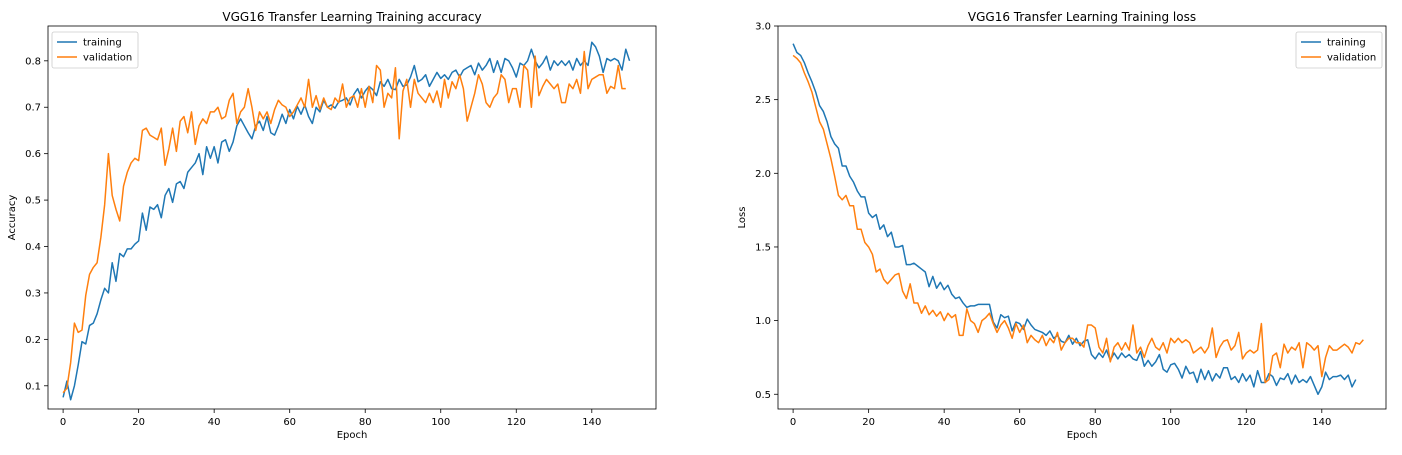 The image size is (1402, 455). I want to click on y-tick-label: 0.6, so click(33, 154).